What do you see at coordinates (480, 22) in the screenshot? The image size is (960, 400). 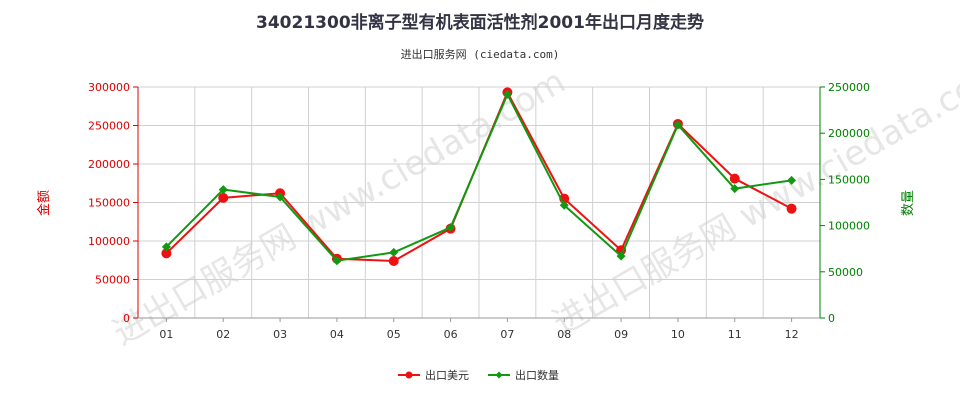 I see `chart-title: 34021300非离子型有机表面活性剂2001年出口月度走势` at bounding box center [480, 22].